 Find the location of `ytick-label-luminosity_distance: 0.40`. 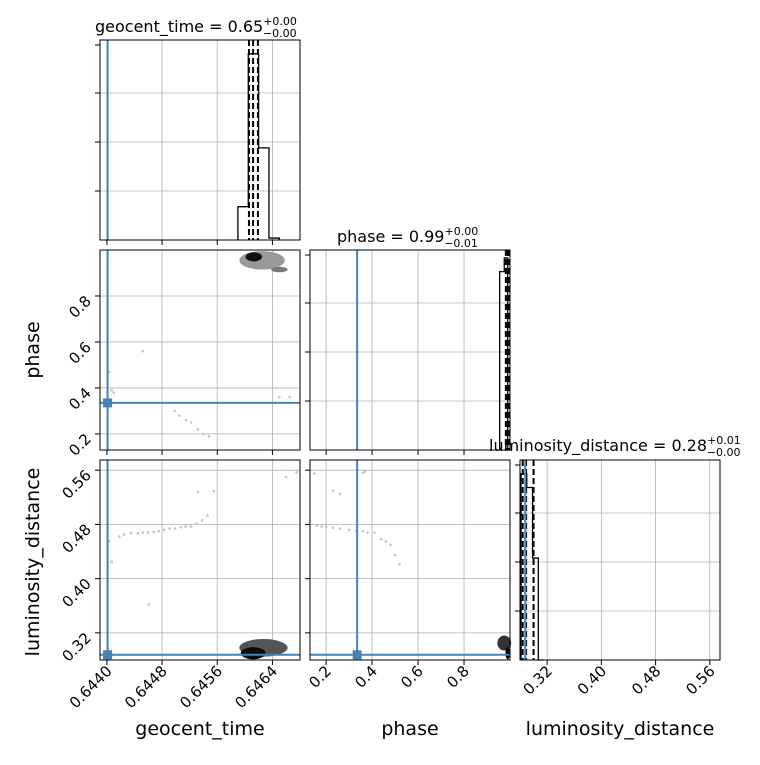

ytick-label-luminosity_distance: 0.40 is located at coordinates (76, 593).